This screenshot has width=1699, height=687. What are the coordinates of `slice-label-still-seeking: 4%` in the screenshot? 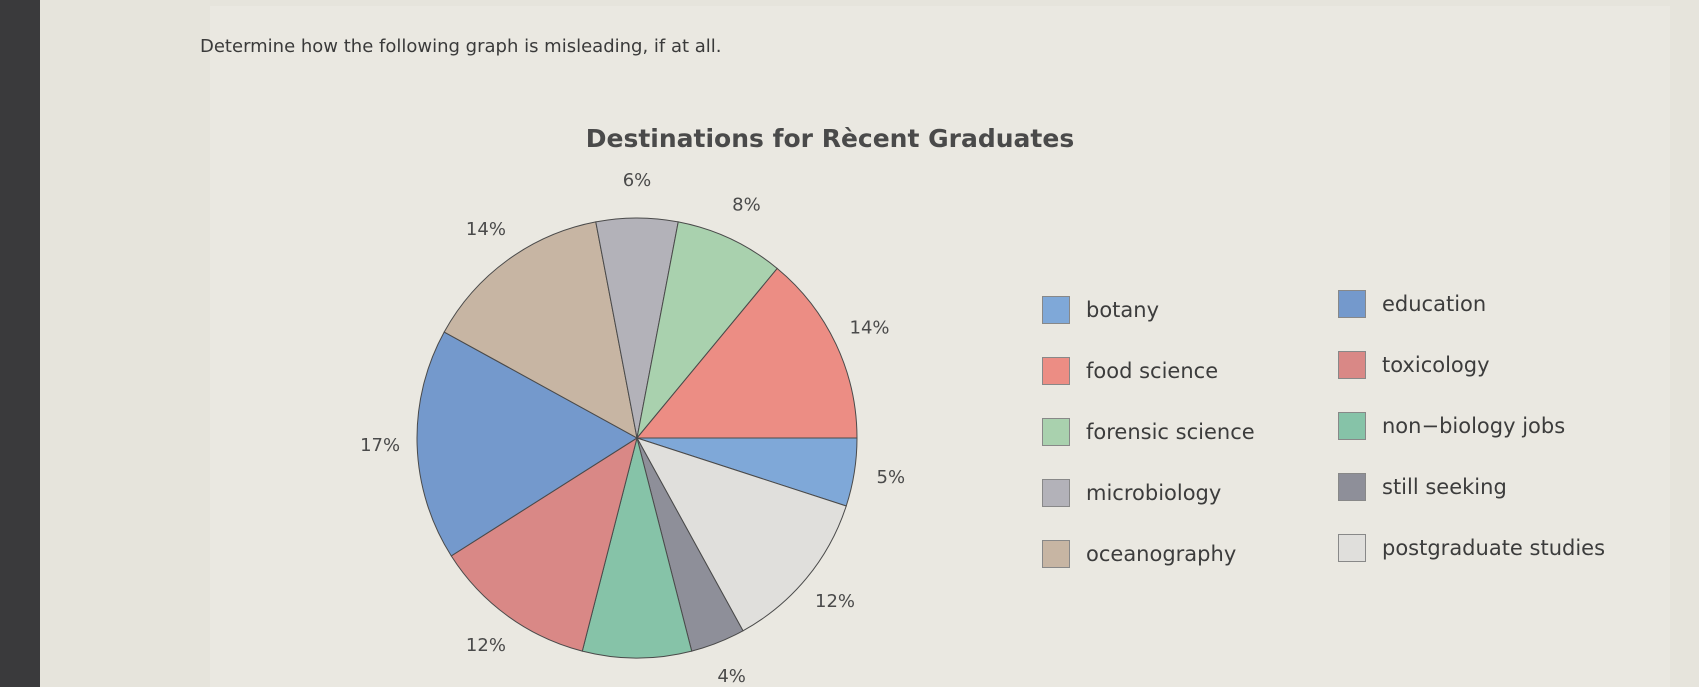 It's located at (731, 676).